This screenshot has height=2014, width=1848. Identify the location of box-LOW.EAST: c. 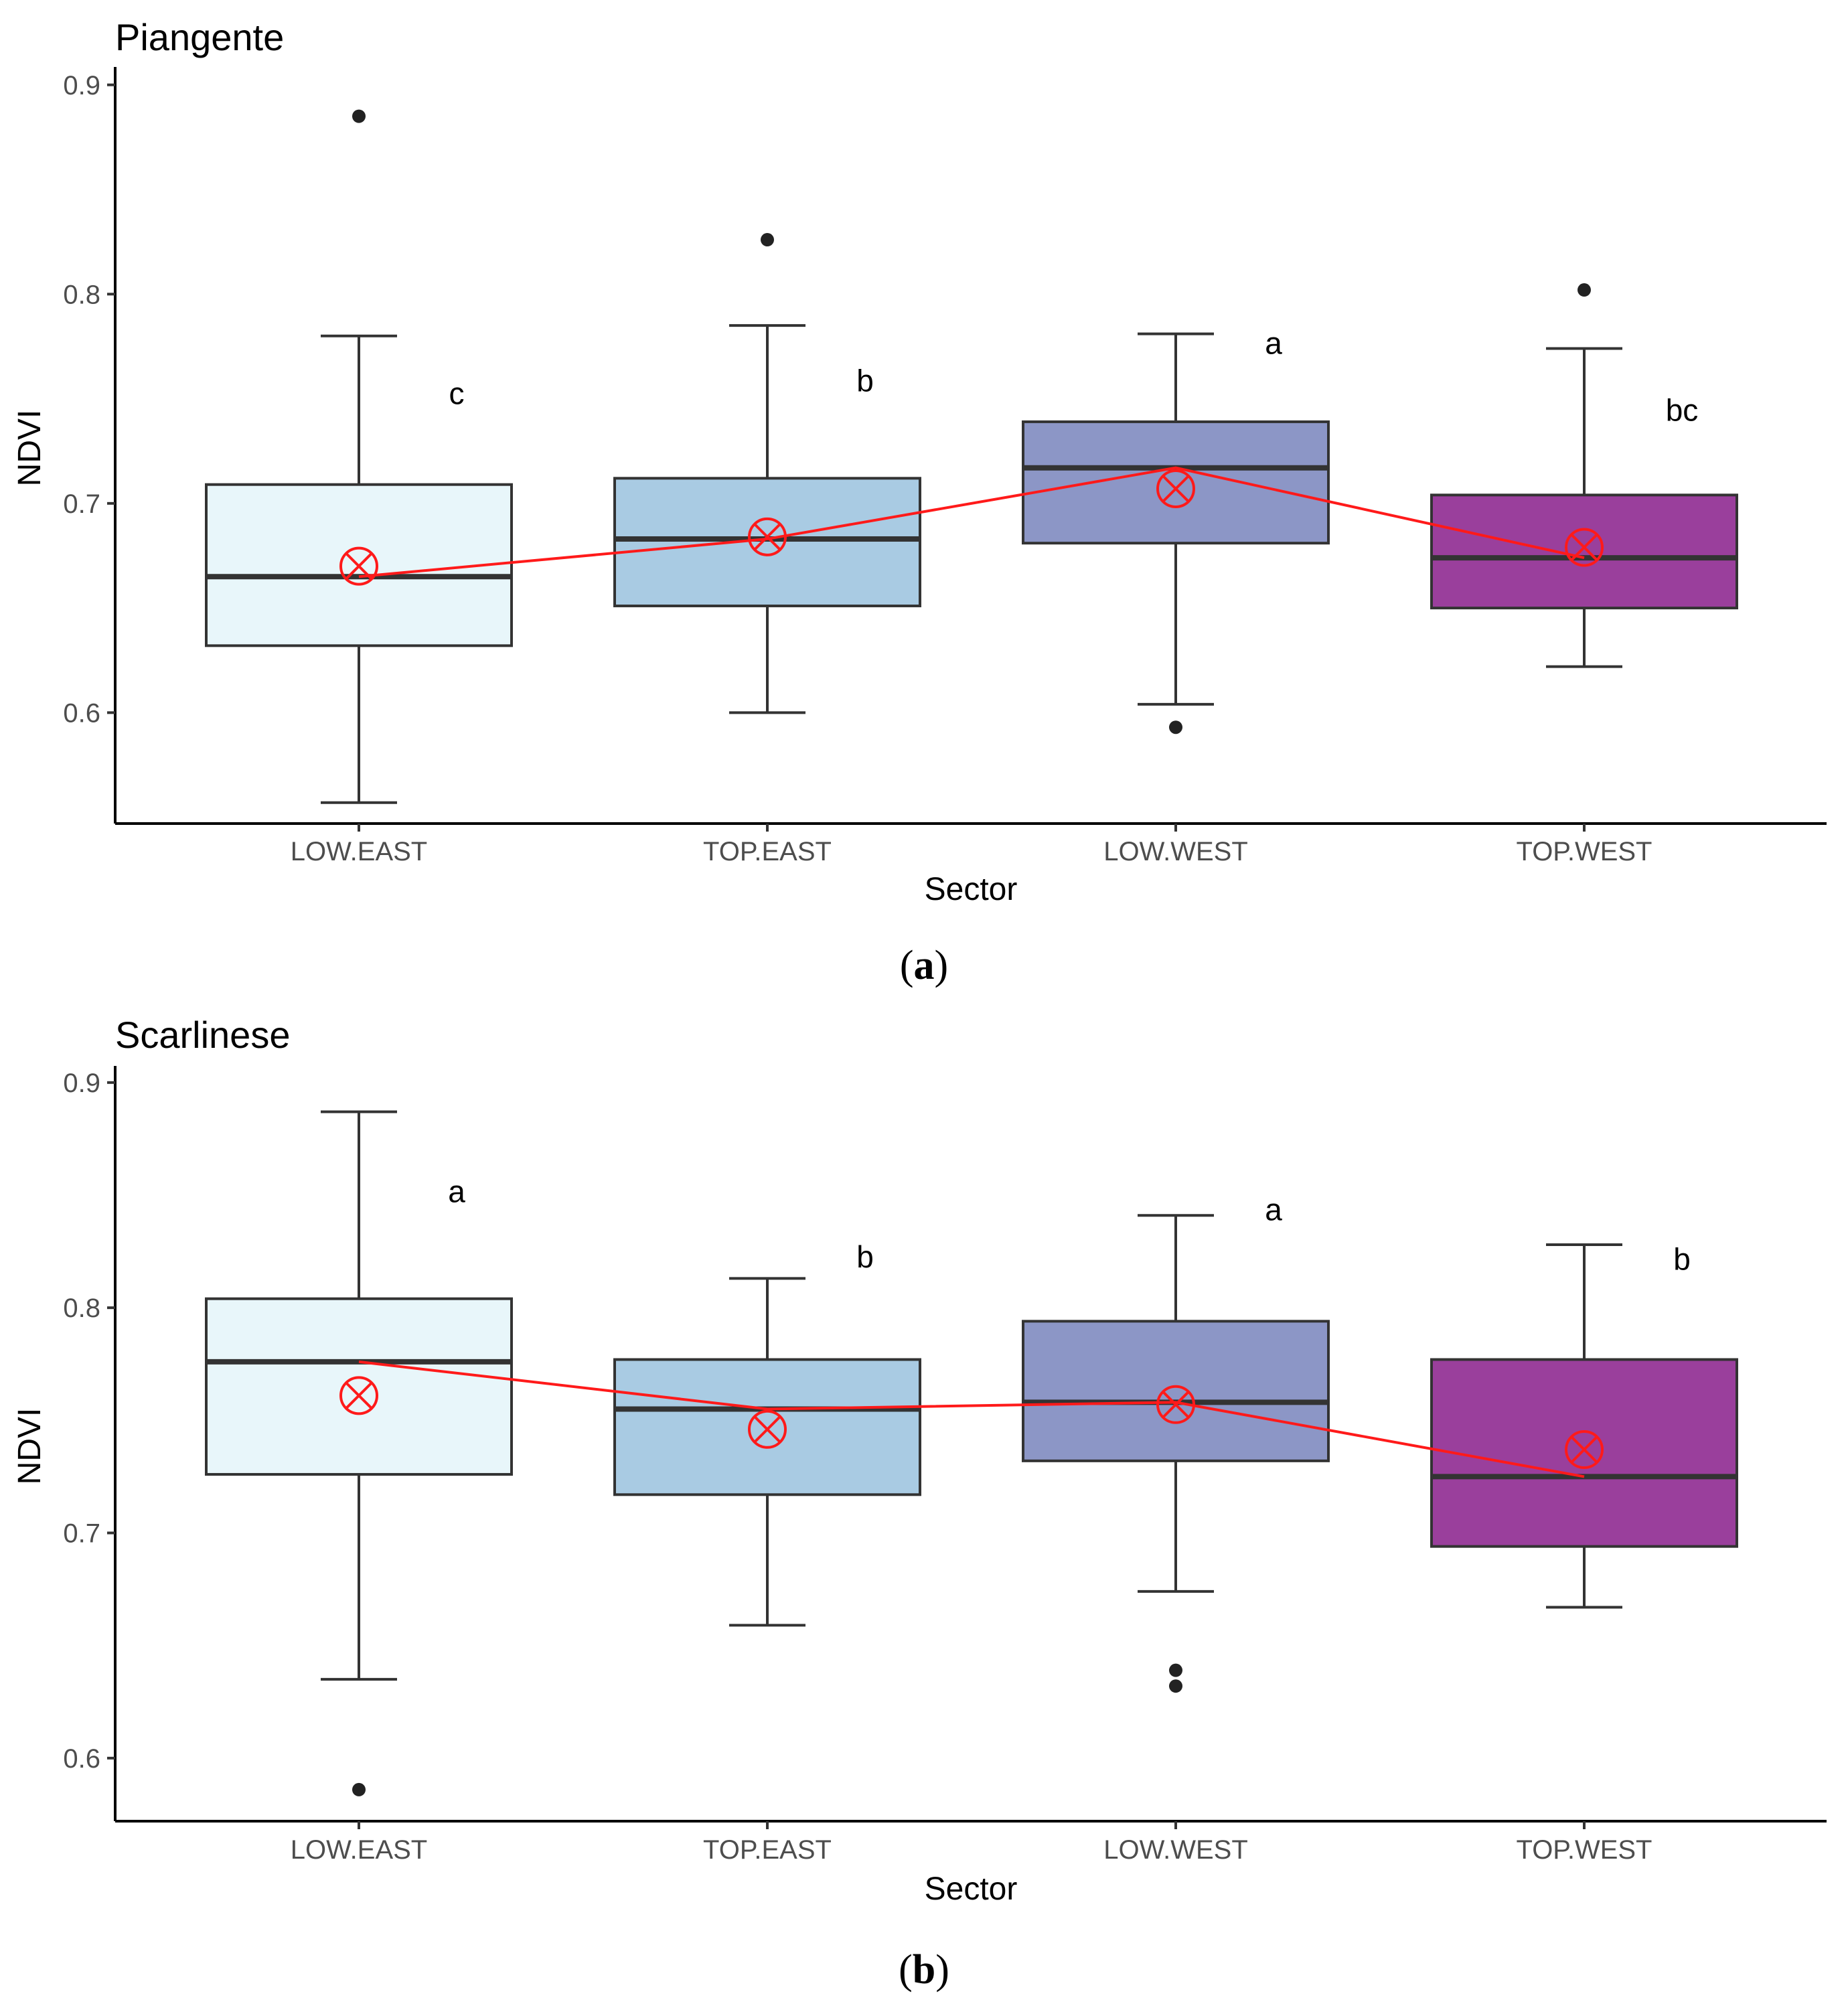
(359, 456).